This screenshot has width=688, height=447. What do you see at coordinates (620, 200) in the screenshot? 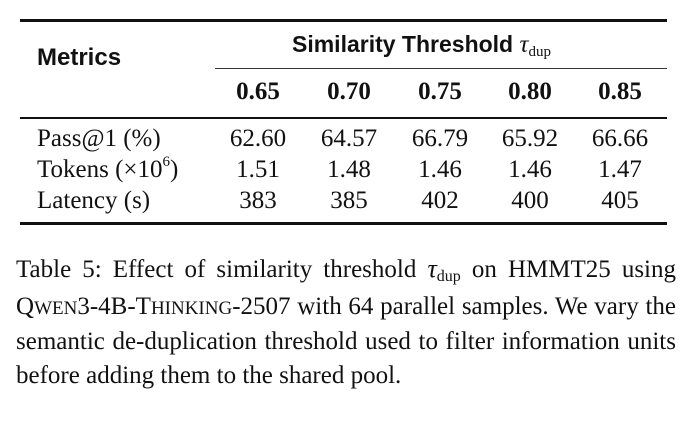
I see `table-cell: 405` at bounding box center [620, 200].